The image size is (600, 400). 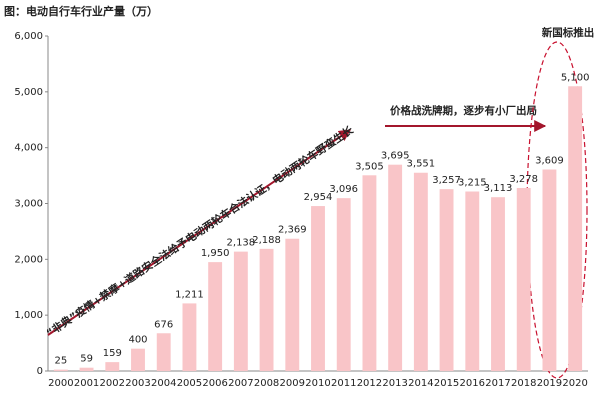 What do you see at coordinates (112, 353) in the screenshot?
I see `value-label: 159` at bounding box center [112, 353].